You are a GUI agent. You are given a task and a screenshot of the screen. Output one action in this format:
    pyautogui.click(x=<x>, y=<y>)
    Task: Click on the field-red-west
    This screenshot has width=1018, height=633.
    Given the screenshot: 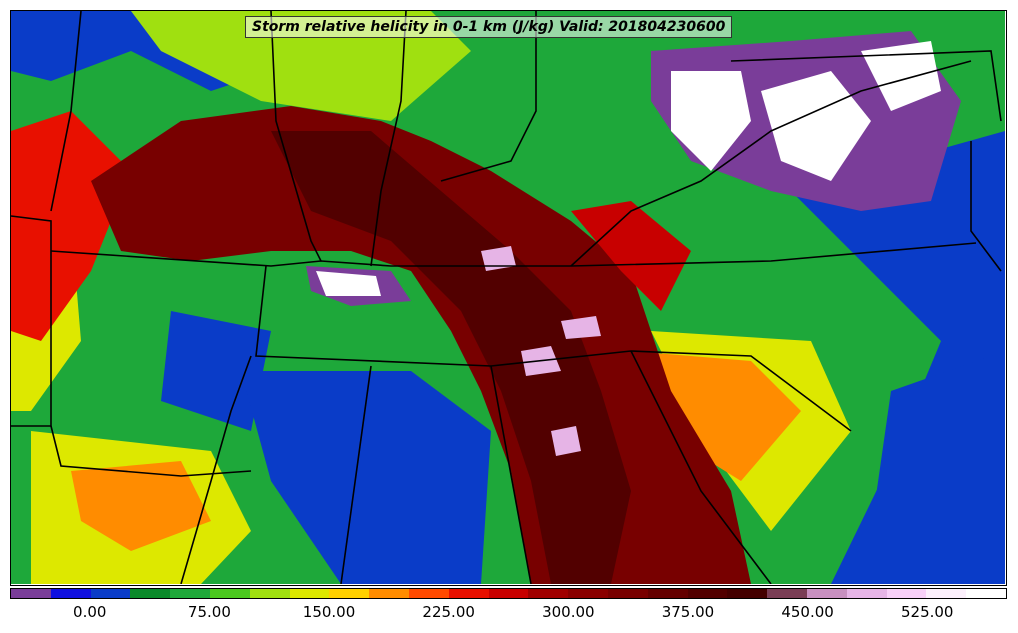 What is the action you would take?
    pyautogui.click(x=71, y=226)
    